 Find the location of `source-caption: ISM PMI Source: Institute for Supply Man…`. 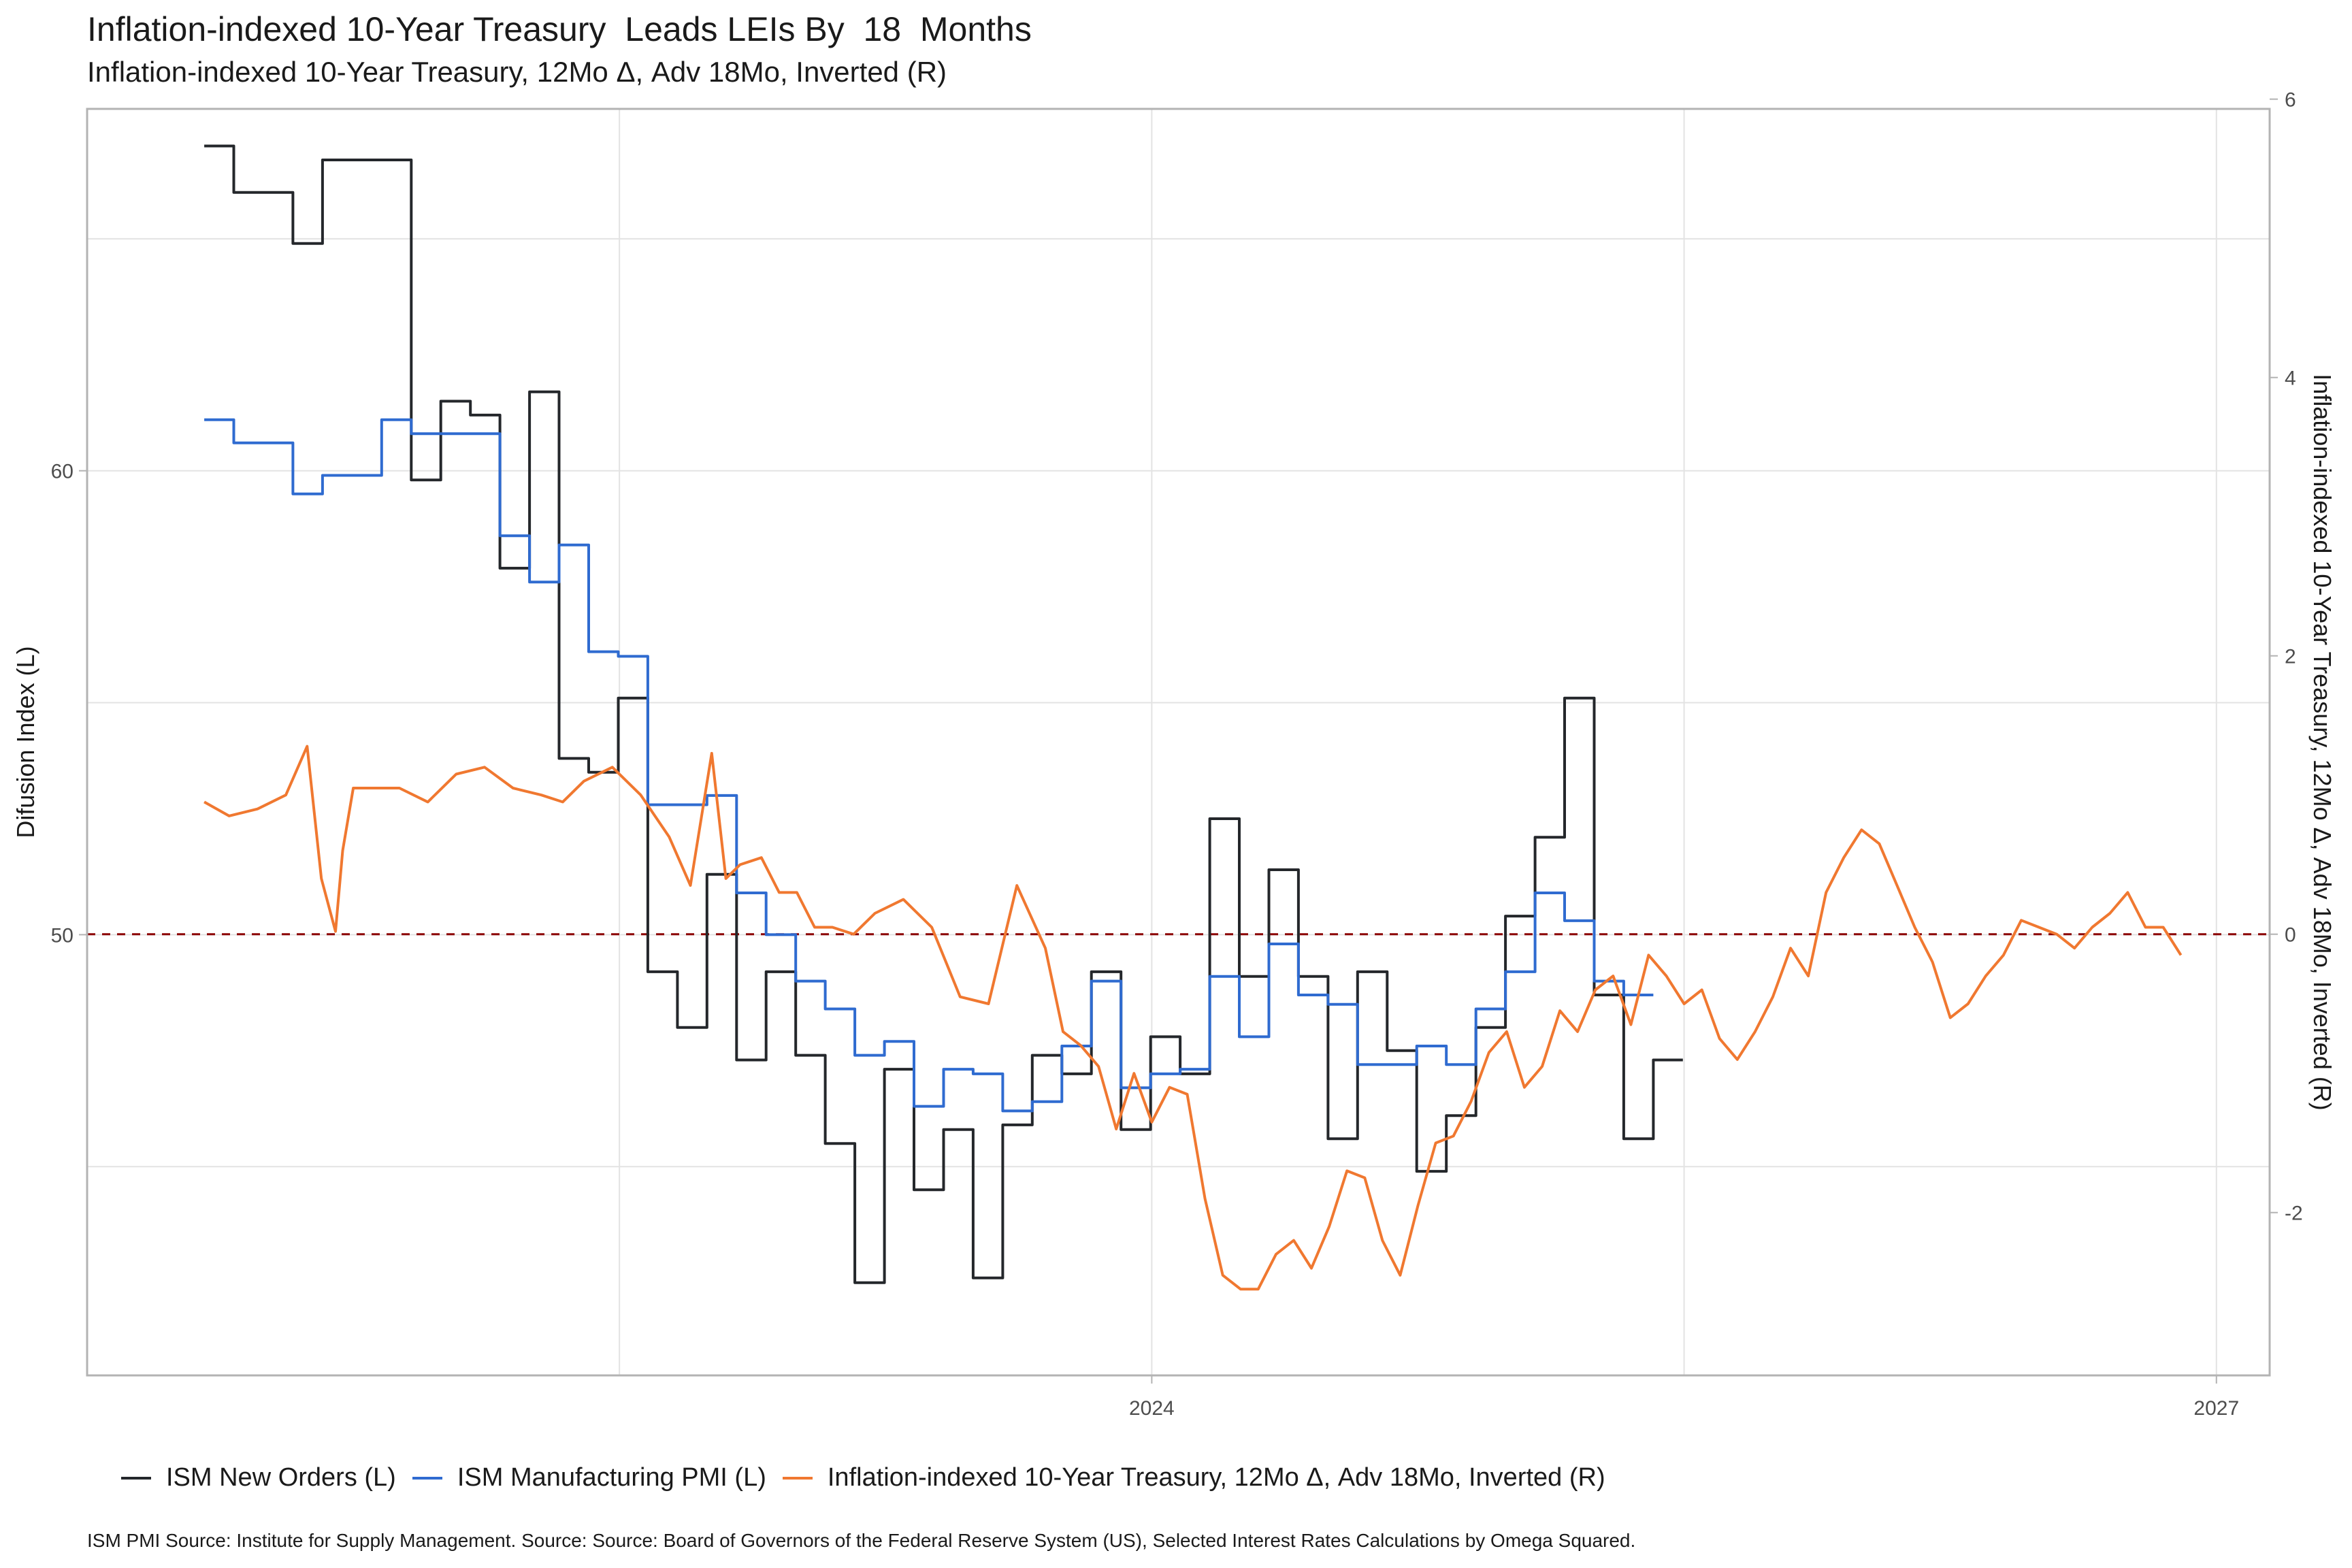

source-caption: ISM PMI Source: Institute for Supply Man… is located at coordinates (861, 1541).